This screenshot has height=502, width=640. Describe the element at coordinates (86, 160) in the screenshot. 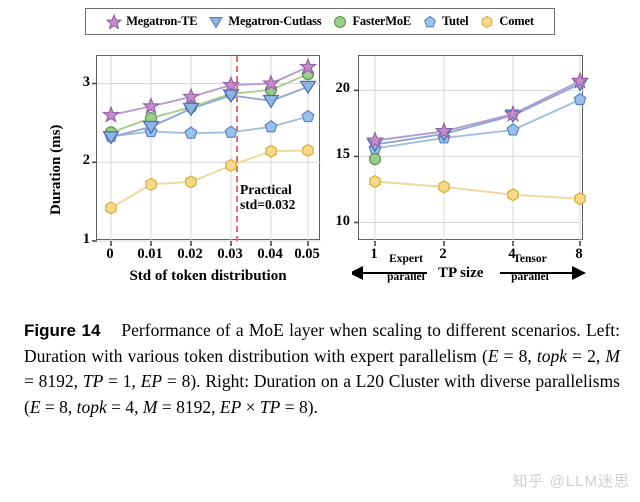

I see `left-ytick-2: 2` at that location.